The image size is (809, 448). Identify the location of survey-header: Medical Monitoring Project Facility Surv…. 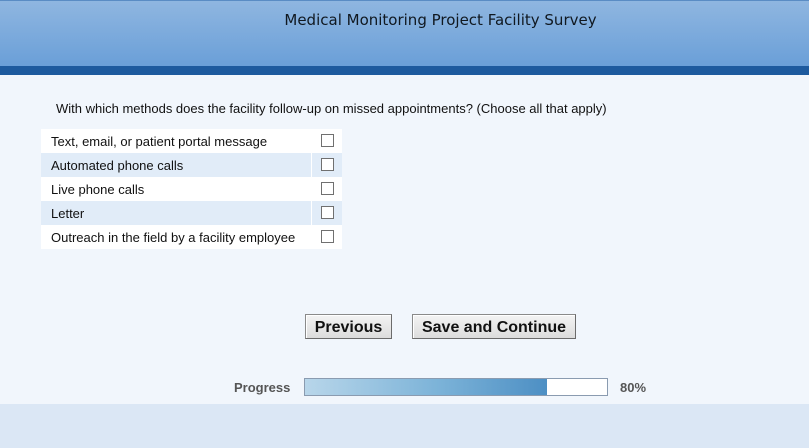
(404, 33).